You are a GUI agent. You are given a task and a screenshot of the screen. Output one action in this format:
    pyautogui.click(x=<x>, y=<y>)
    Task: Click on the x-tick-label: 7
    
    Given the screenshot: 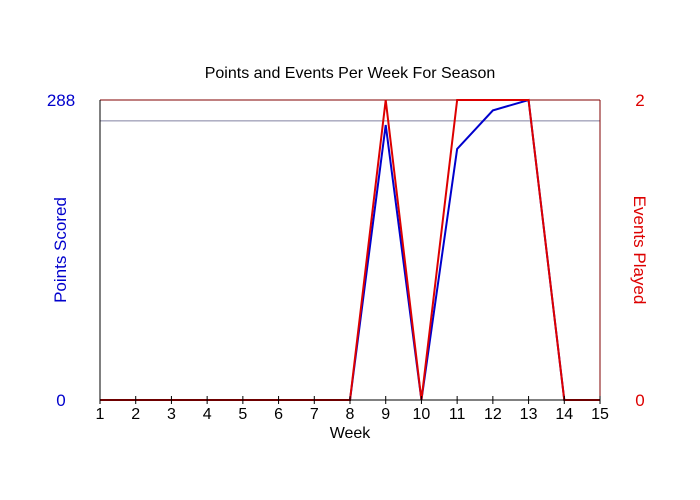 What is the action you would take?
    pyautogui.click(x=314, y=414)
    